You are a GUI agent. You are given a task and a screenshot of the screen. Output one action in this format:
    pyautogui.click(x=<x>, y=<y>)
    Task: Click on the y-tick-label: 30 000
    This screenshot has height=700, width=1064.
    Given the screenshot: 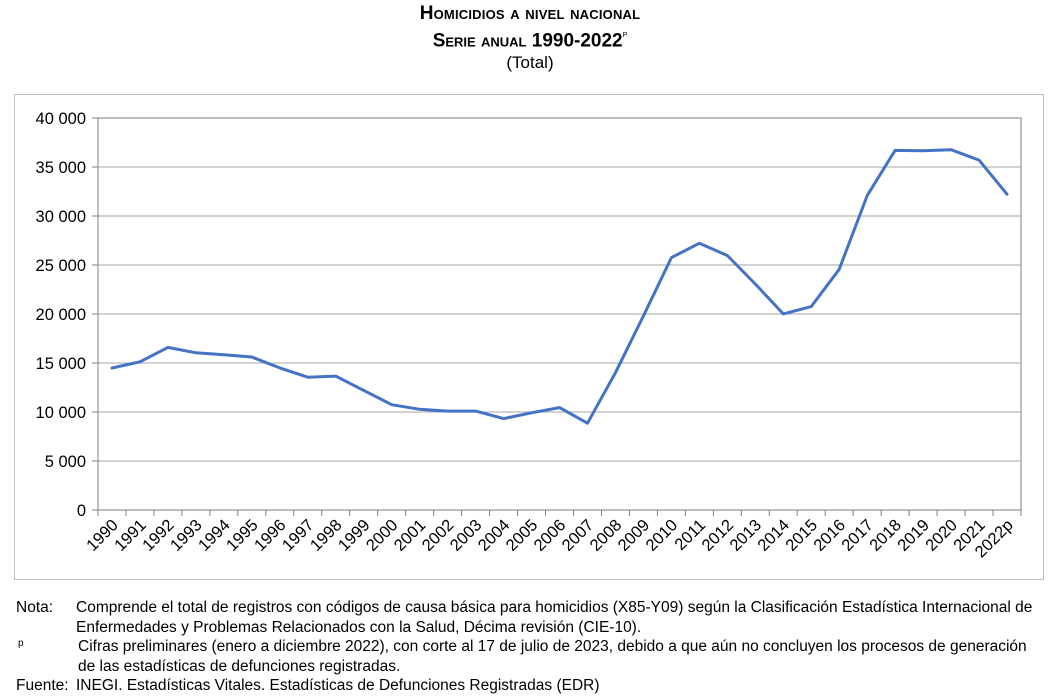 What is the action you would take?
    pyautogui.click(x=61, y=217)
    